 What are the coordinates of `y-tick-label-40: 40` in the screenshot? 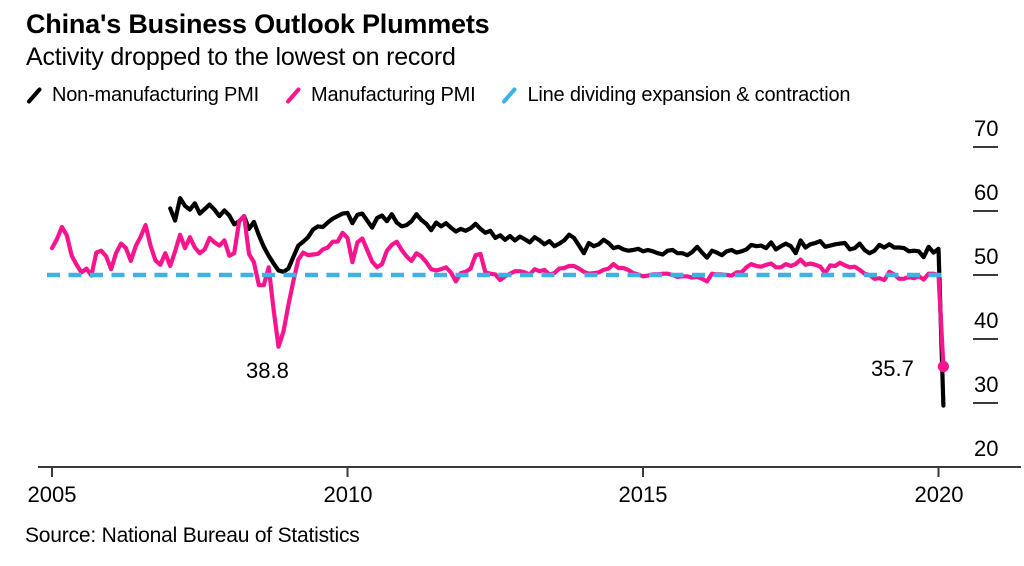 It's located at (986, 320).